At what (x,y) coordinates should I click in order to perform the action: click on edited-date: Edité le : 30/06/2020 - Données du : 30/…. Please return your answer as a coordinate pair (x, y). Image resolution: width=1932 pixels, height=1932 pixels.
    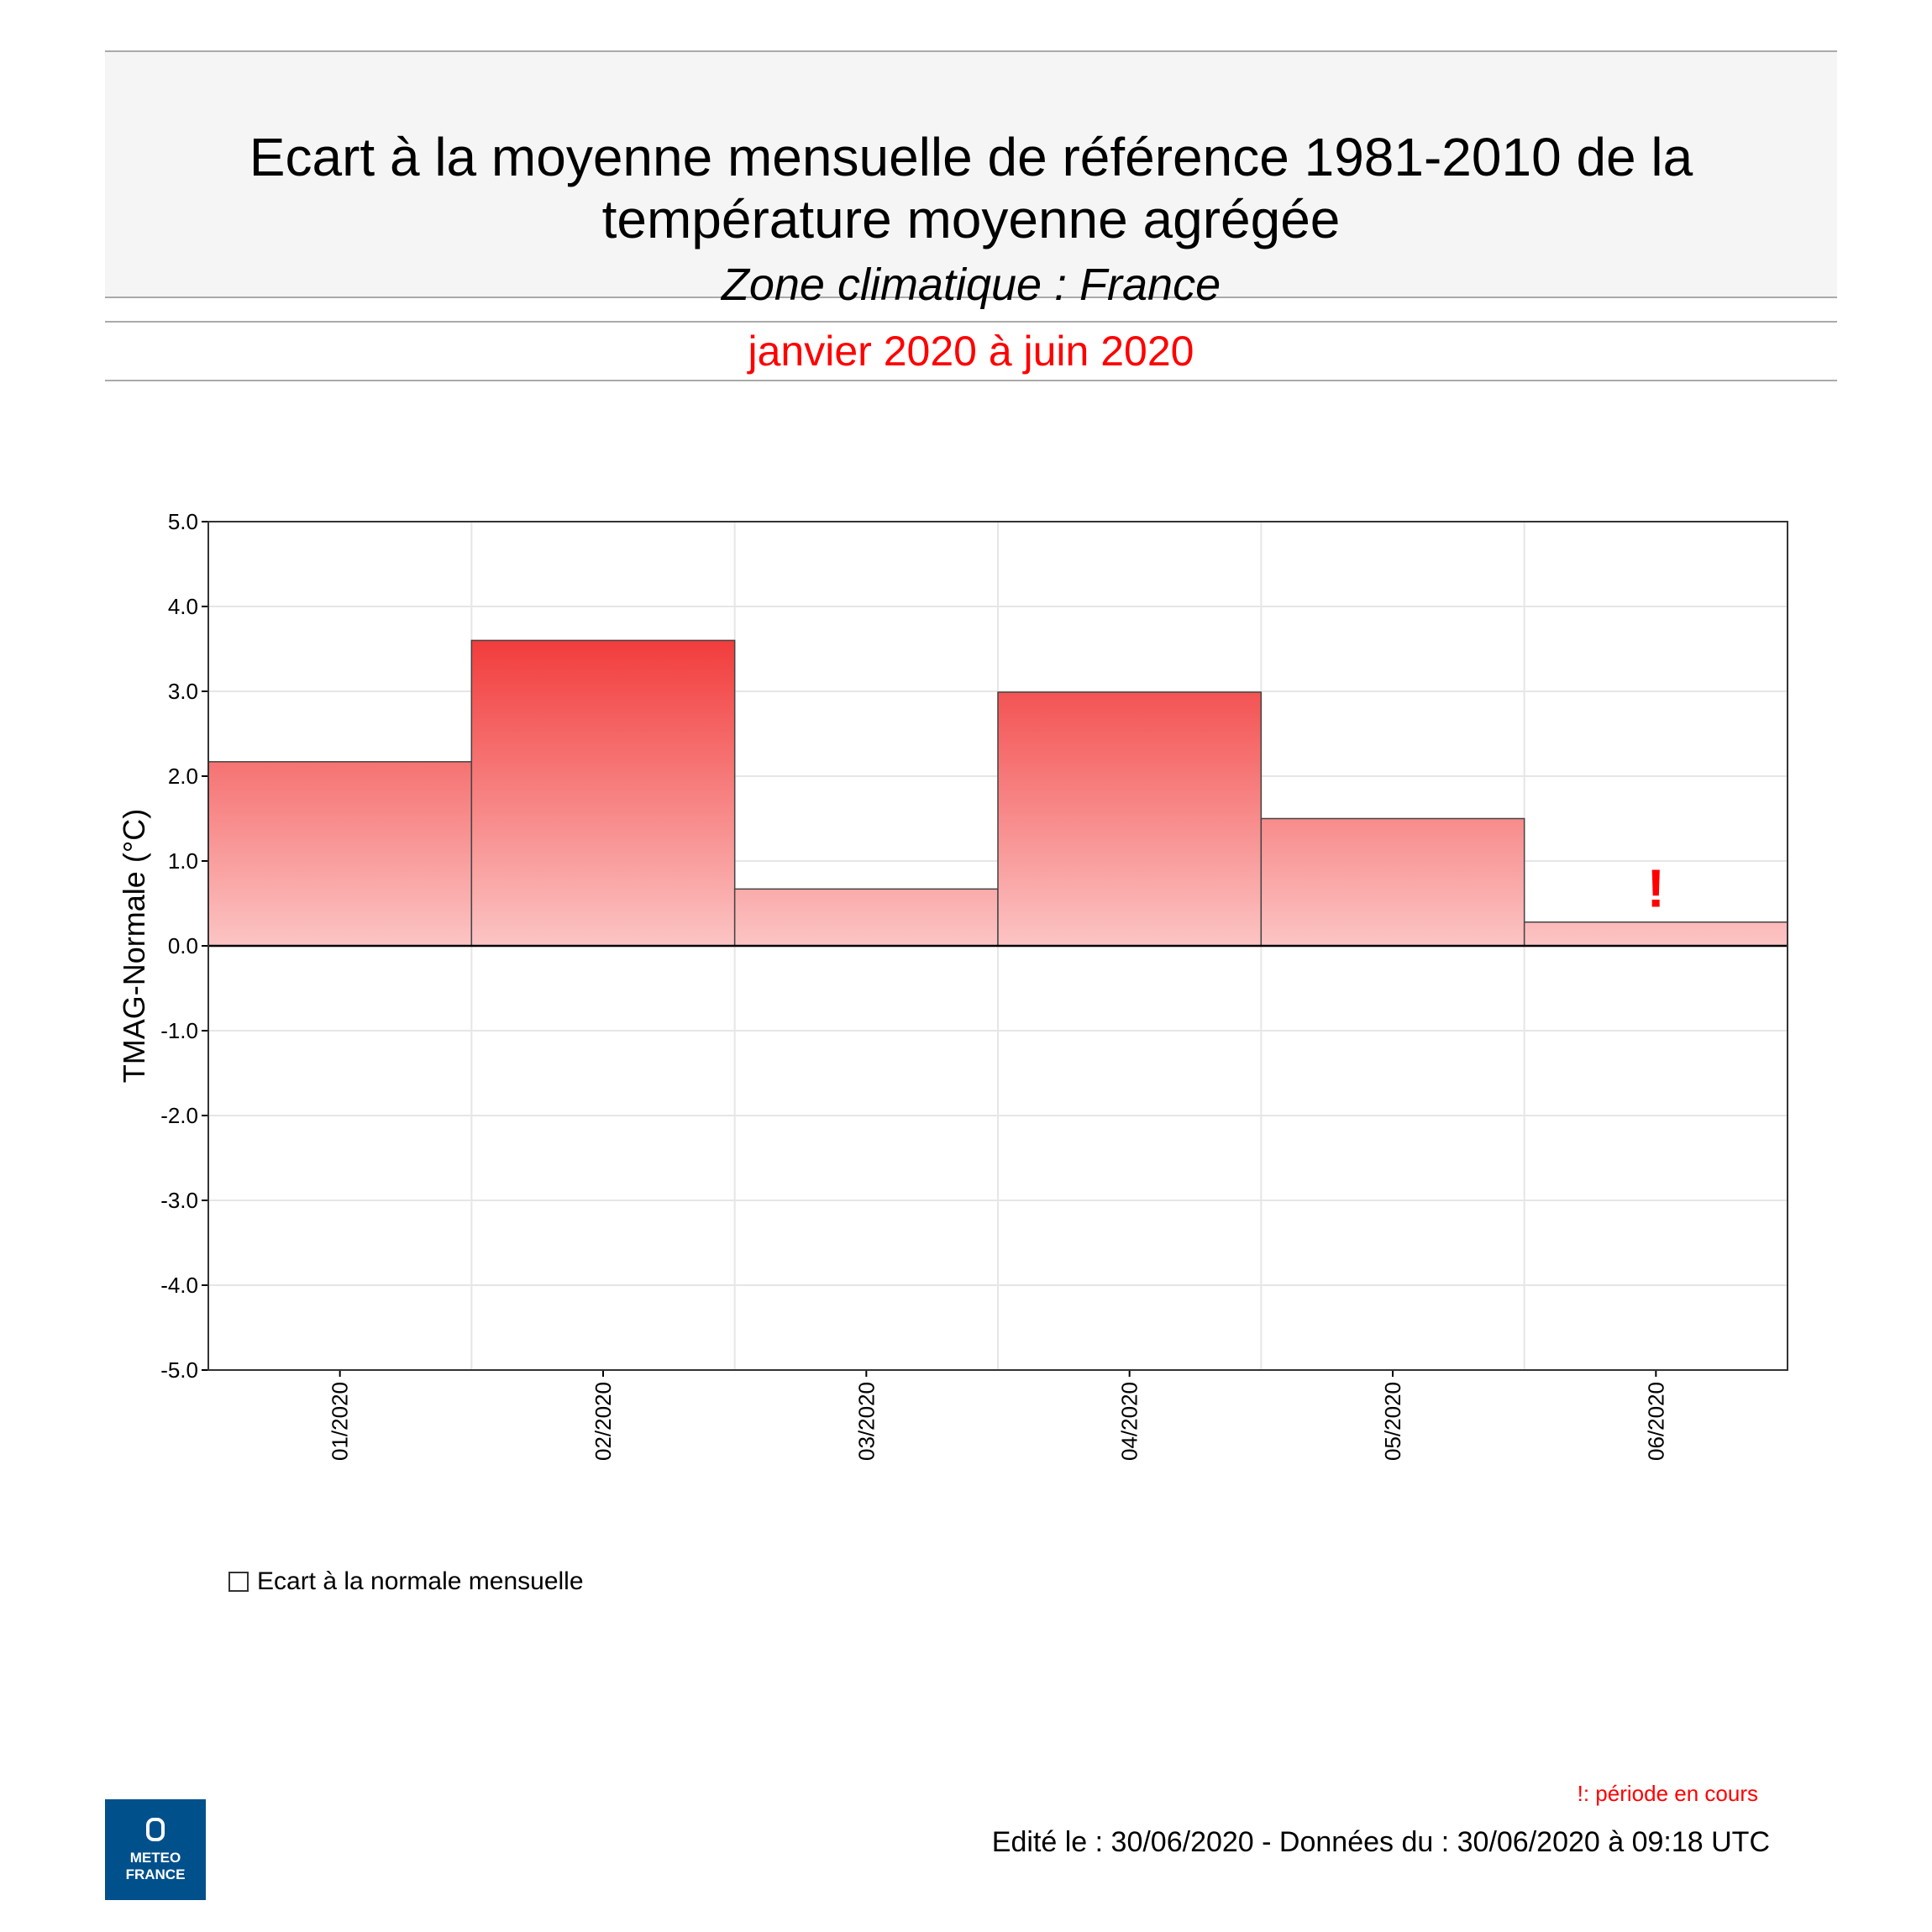
    Looking at the image, I should click on (1380, 1842).